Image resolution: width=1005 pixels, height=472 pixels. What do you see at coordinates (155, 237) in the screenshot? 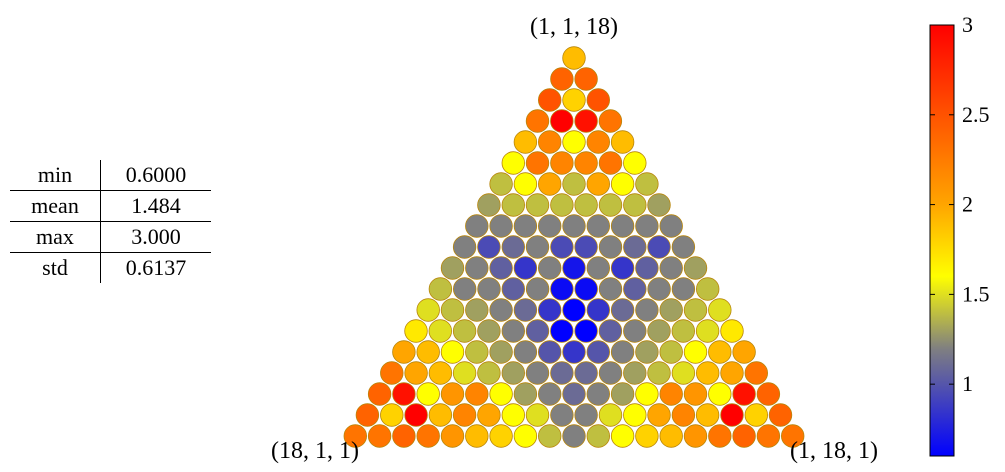
I see `stats-value: 3.000` at bounding box center [155, 237].